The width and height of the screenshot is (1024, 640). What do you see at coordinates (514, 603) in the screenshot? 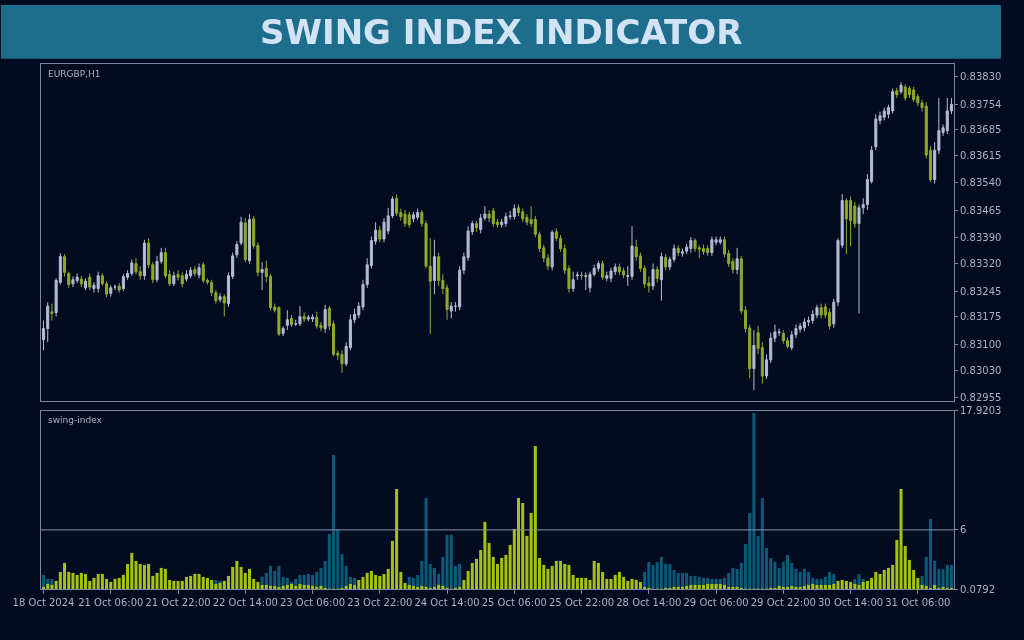
I see `x-tick-label: 25 Oct 06:00` at bounding box center [514, 603].